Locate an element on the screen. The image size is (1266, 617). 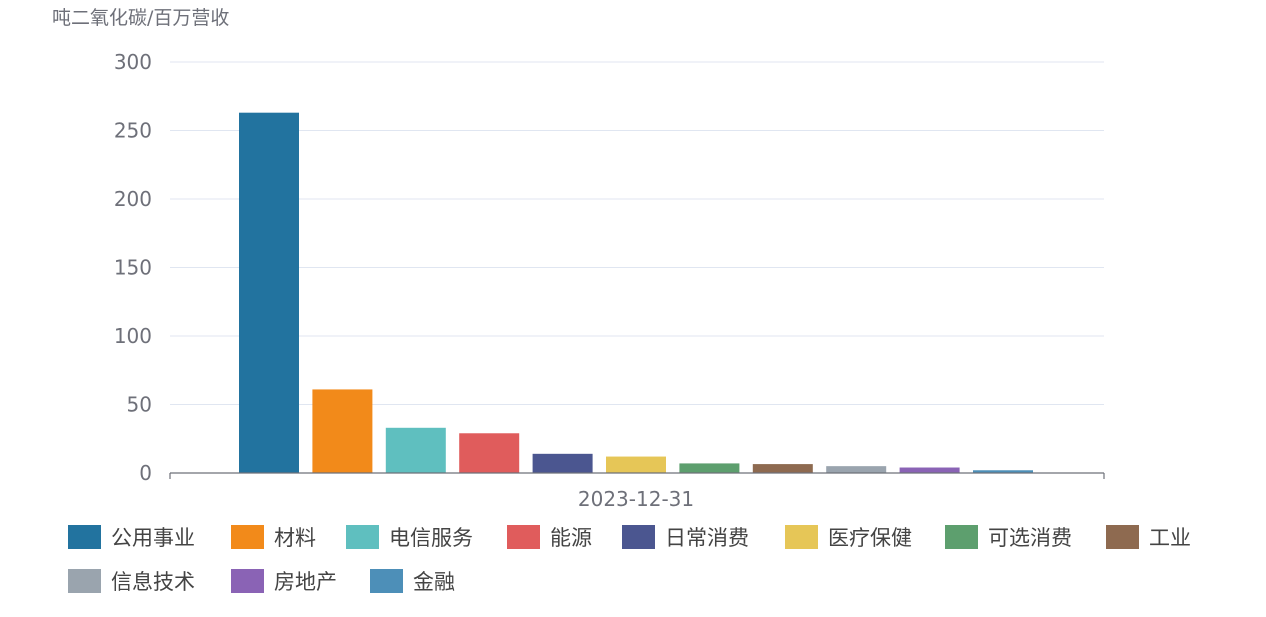
legend-label: 电信服务 is located at coordinates (431, 538).